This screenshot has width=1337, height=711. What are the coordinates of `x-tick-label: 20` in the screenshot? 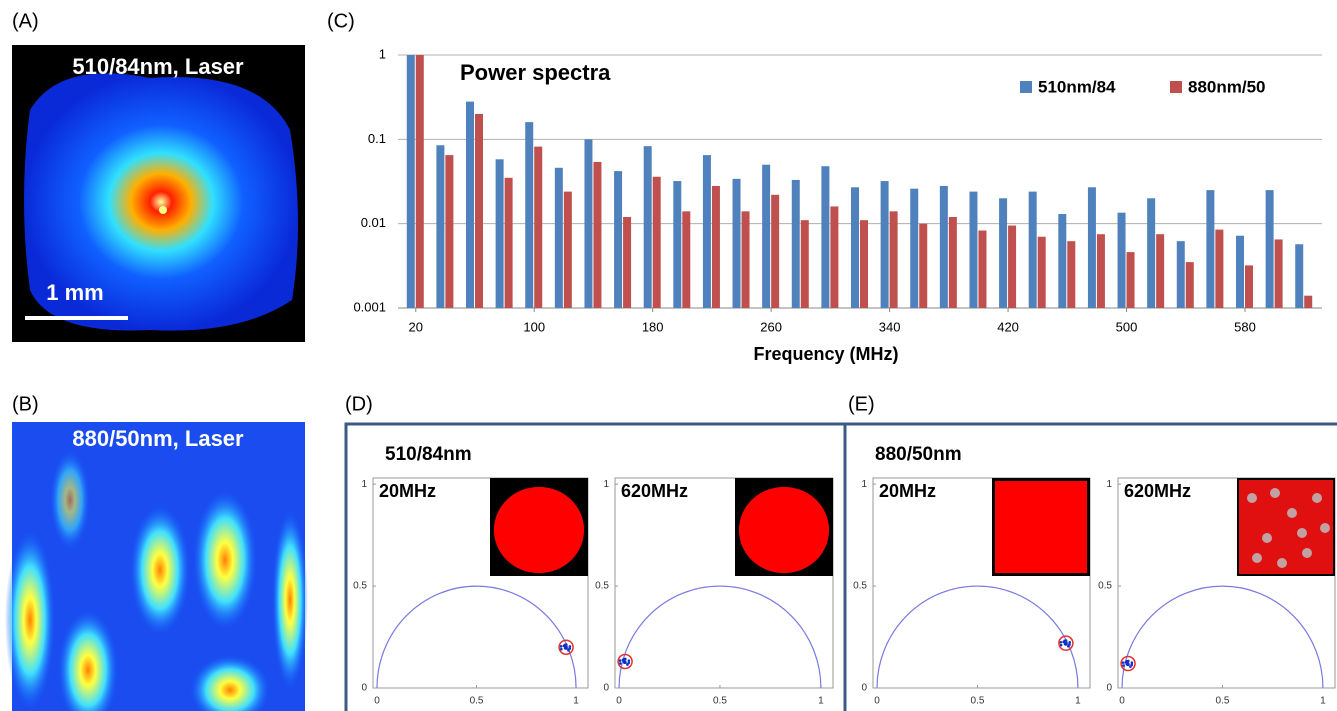 It's located at (416, 326).